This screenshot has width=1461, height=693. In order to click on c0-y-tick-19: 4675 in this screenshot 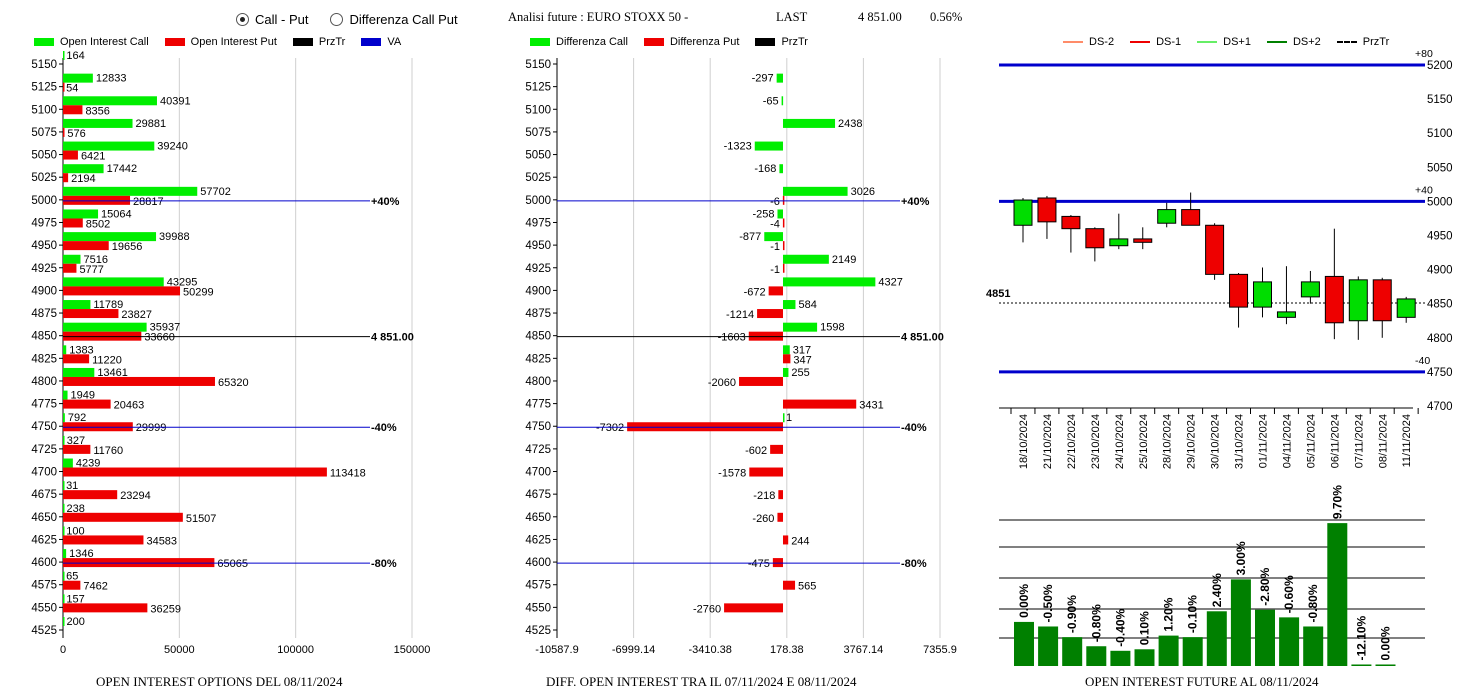, I will do `click(44, 495)`.